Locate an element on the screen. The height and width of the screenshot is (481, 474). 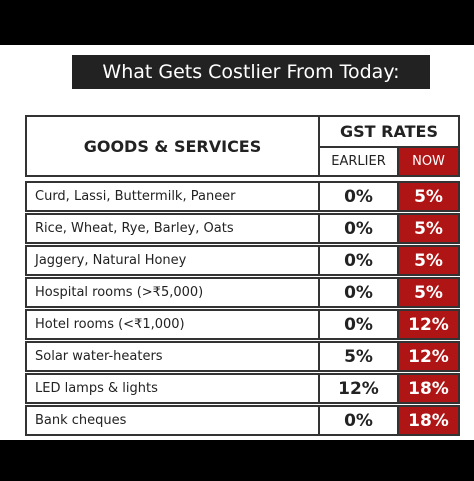
item-name: Hotel rooms (<₹1,000) is located at coordinates (172, 324).